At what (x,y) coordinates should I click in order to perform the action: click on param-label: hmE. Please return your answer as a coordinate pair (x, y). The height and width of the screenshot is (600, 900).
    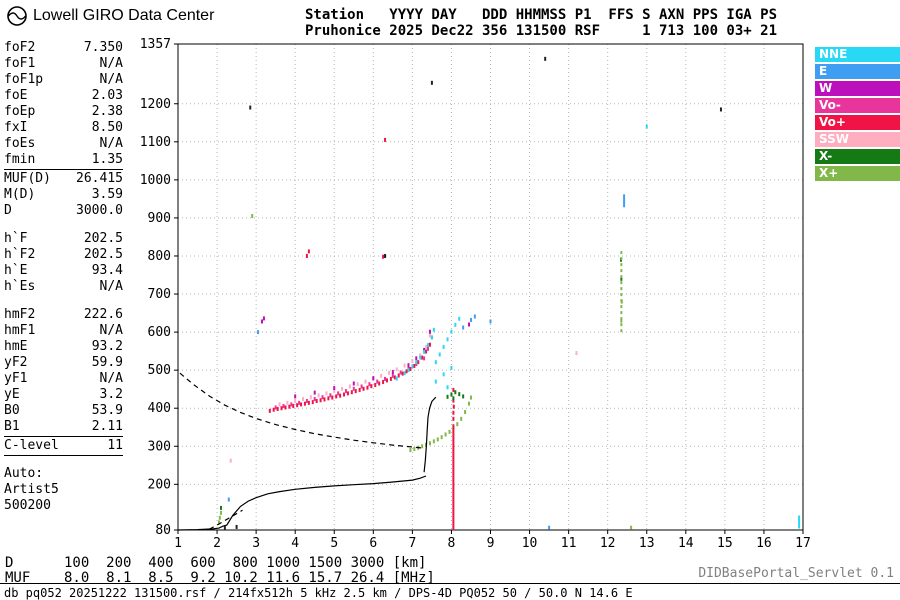
    Looking at the image, I should click on (16, 346).